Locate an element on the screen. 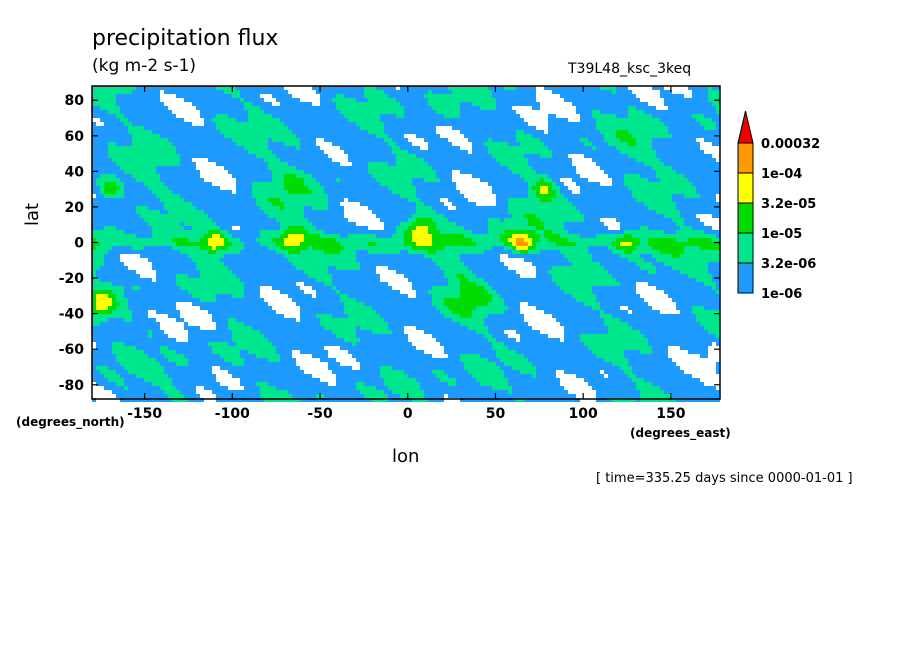 The image size is (904, 654). colorbar-extend-triangle is located at coordinates (745, 127).